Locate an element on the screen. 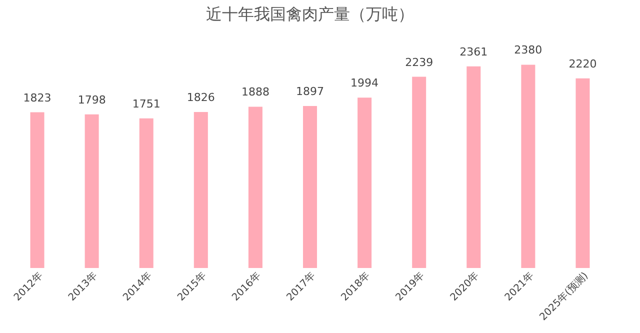 The height and width of the screenshot is (333, 640). data-label: 1897 is located at coordinates (310, 91).